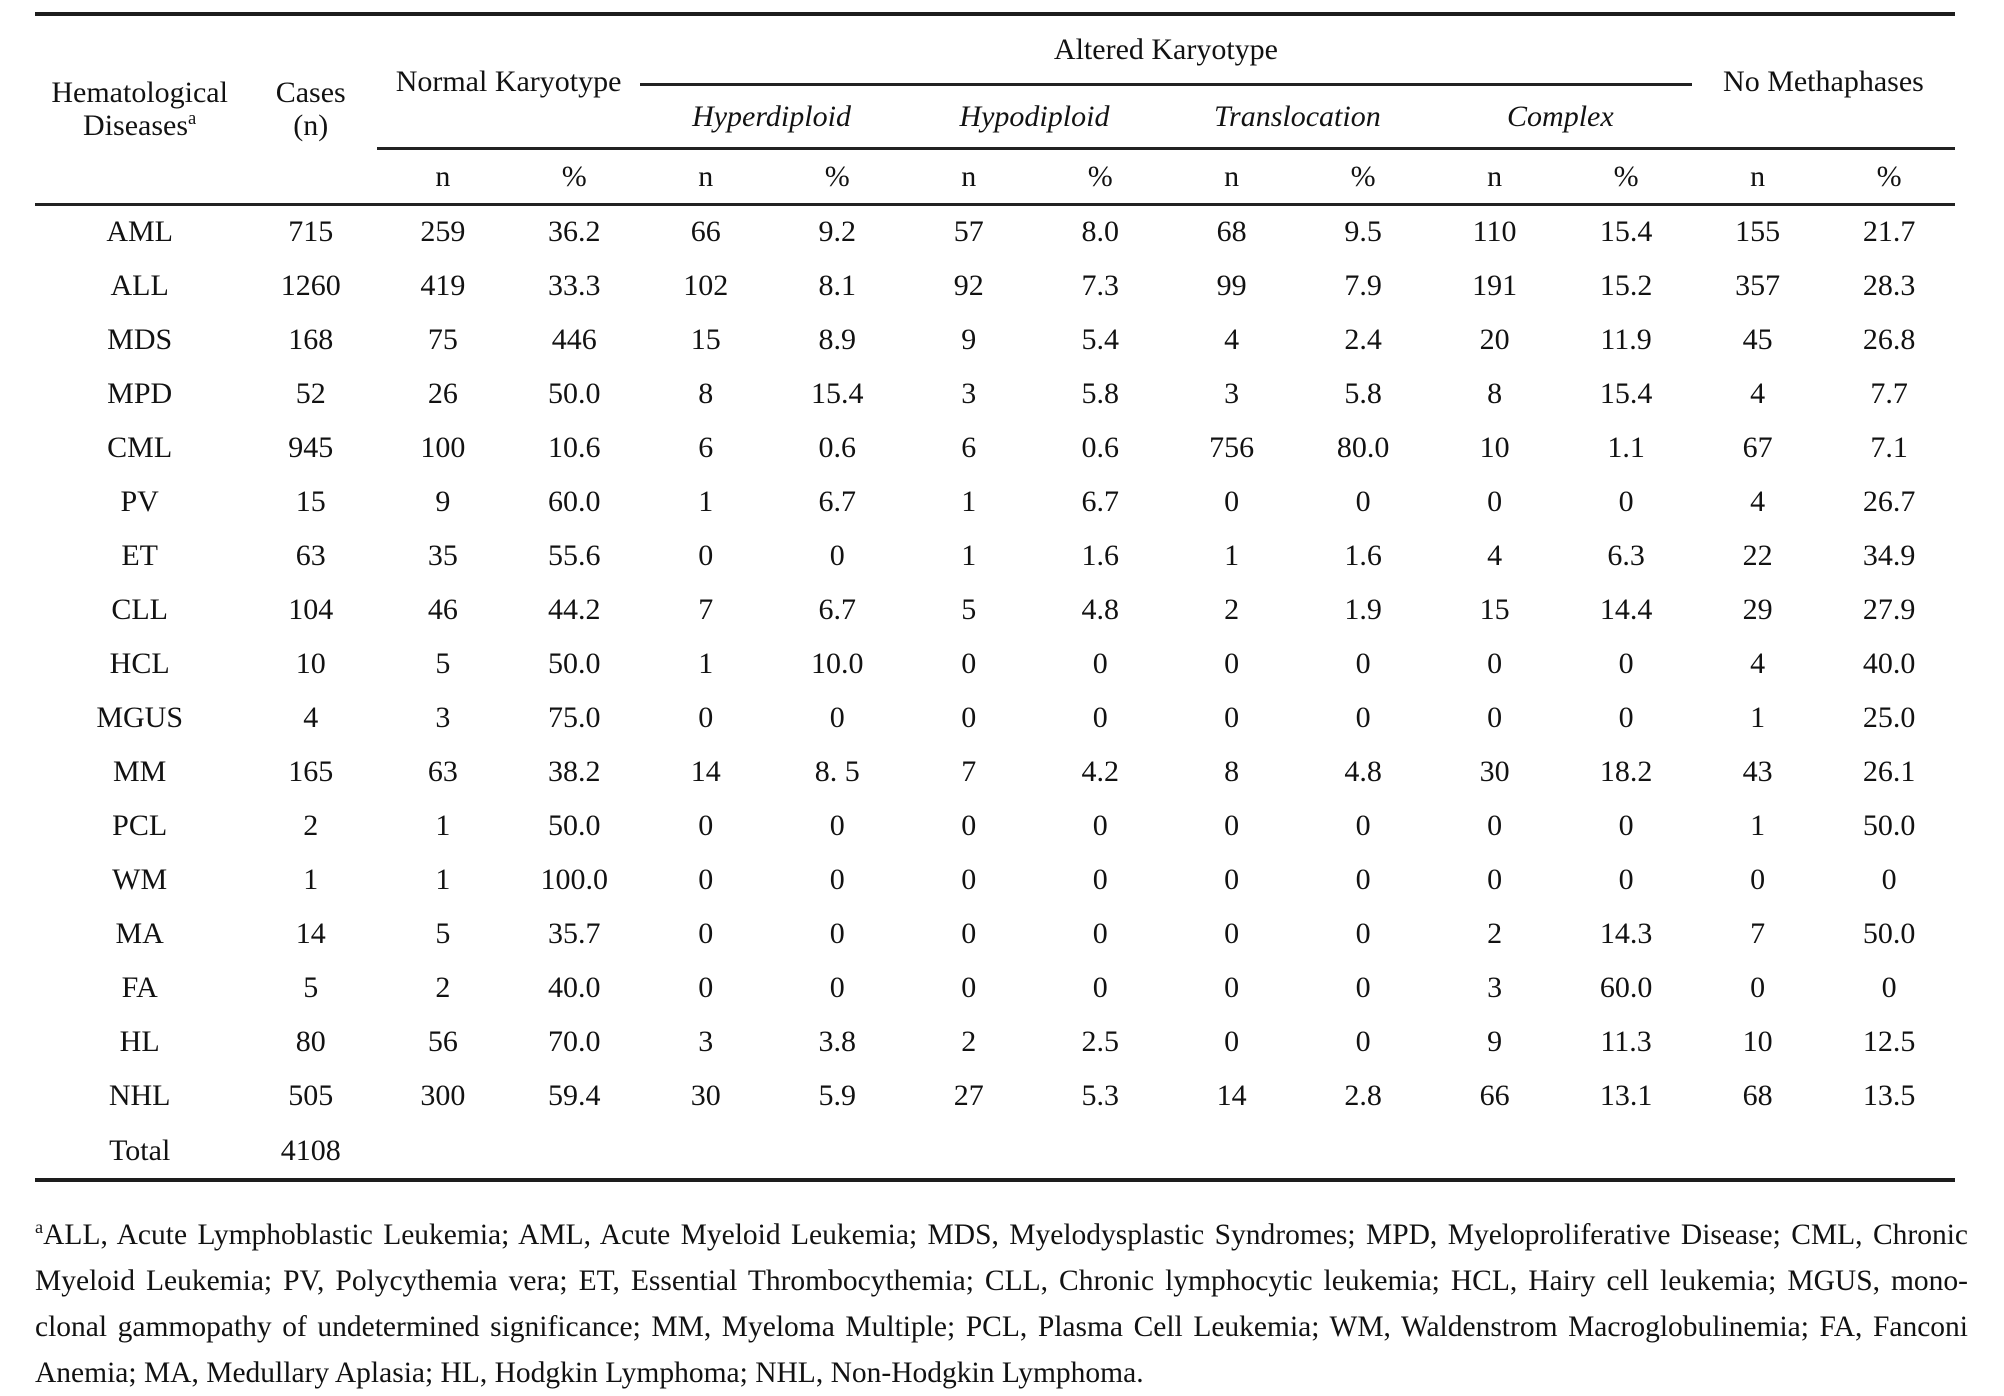 The height and width of the screenshot is (1396, 2004). I want to click on cases-cell: 80, so click(310, 1041).